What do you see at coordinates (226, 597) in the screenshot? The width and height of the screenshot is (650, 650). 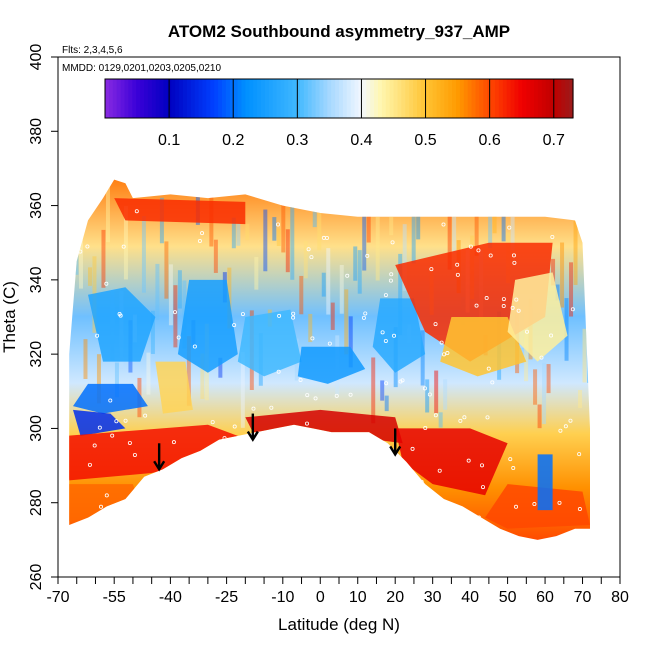 I see `x-tick-label: -25` at bounding box center [226, 597].